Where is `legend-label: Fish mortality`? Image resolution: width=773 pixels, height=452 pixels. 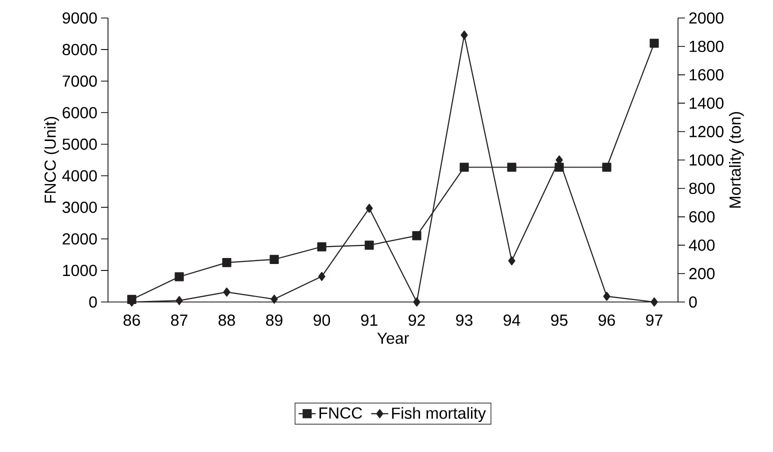 legend-label: Fish mortality is located at coordinates (439, 414).